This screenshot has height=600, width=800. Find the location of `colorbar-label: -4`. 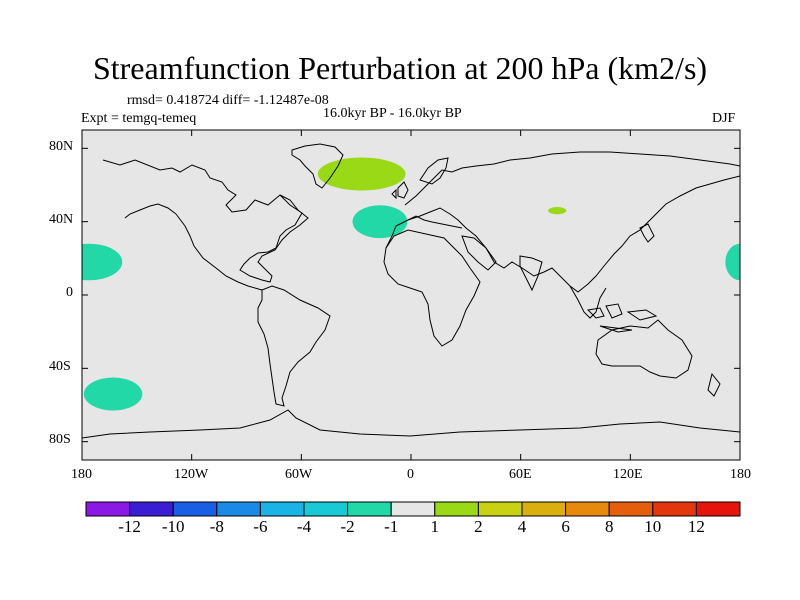

colorbar-label: -4 is located at coordinates (304, 526).